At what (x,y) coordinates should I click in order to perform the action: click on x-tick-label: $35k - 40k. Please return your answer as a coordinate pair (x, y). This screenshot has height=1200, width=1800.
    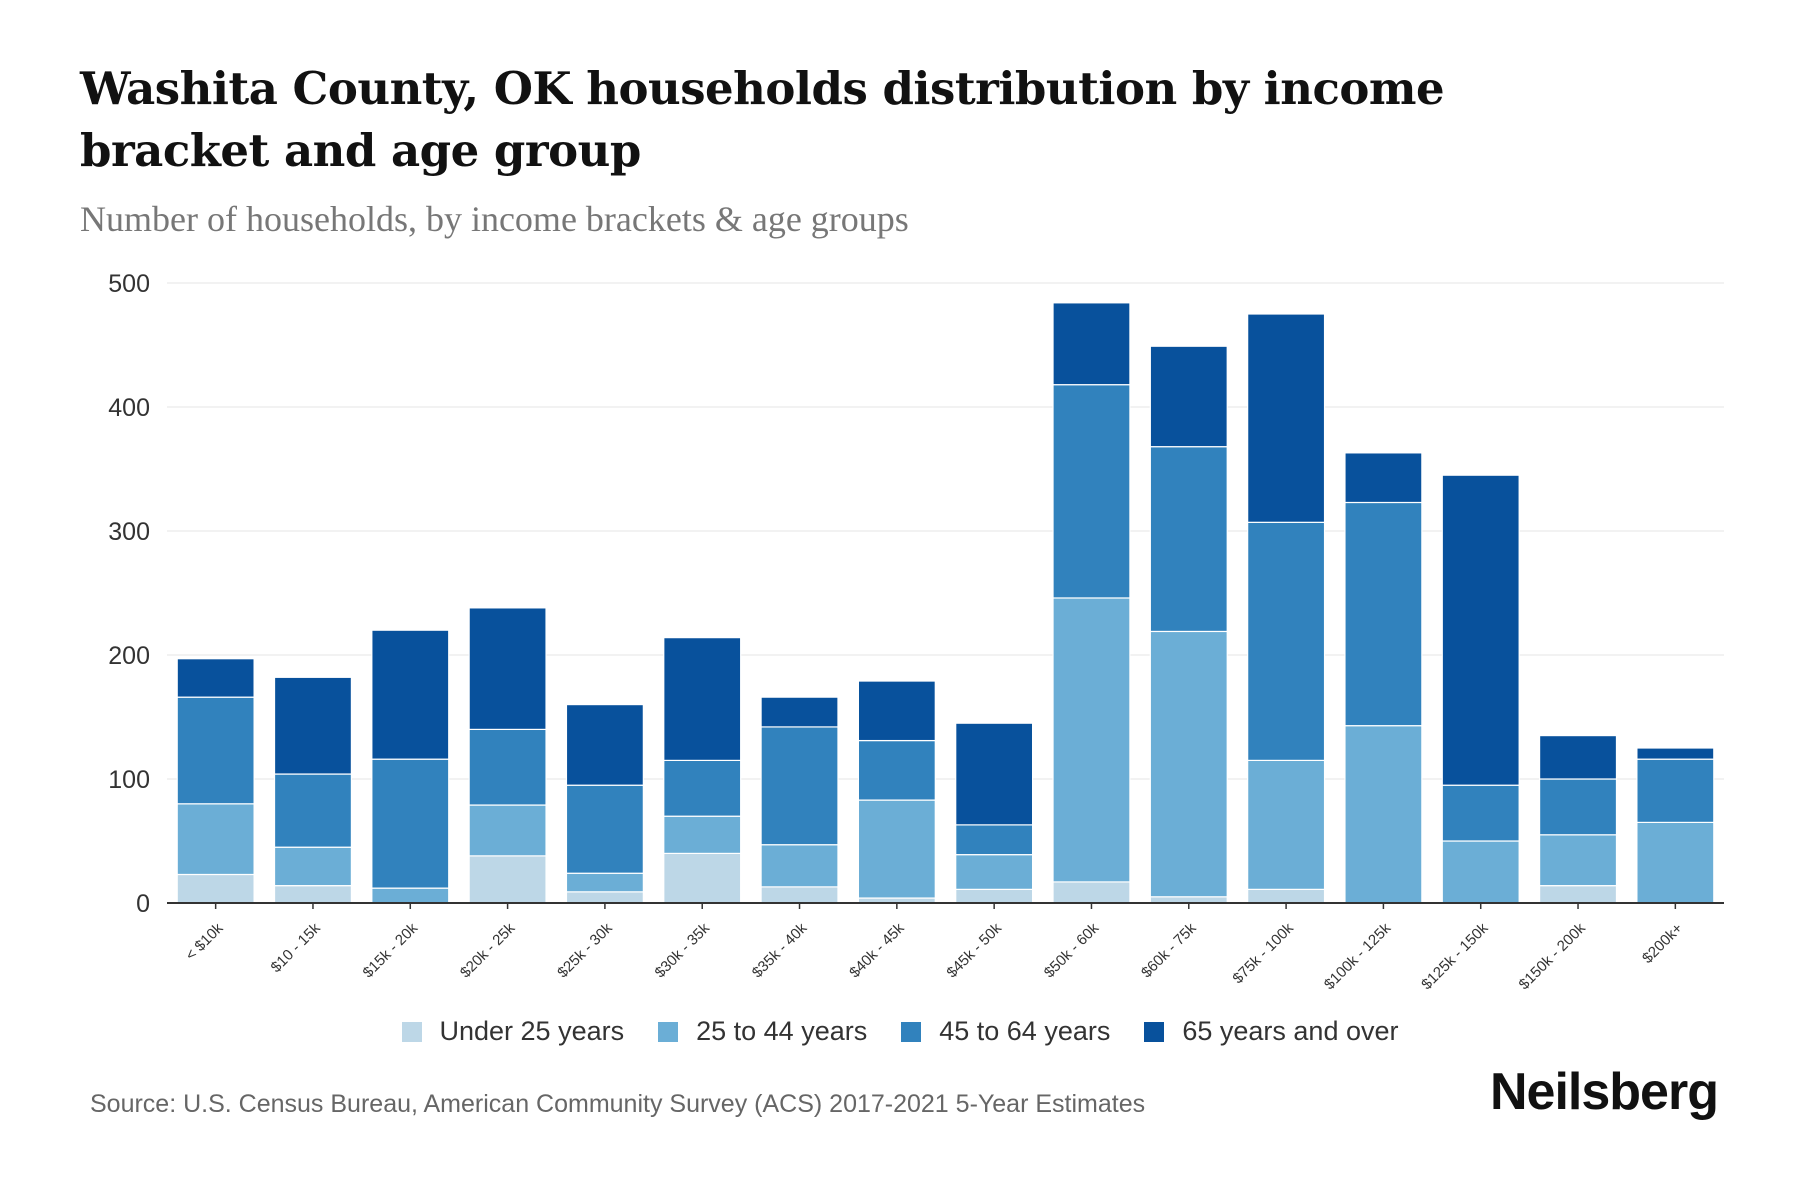
    Looking at the image, I should click on (780, 950).